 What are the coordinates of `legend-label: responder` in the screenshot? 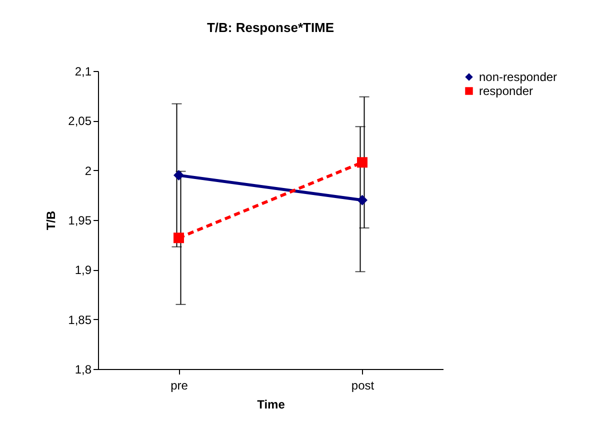 It's located at (506, 91).